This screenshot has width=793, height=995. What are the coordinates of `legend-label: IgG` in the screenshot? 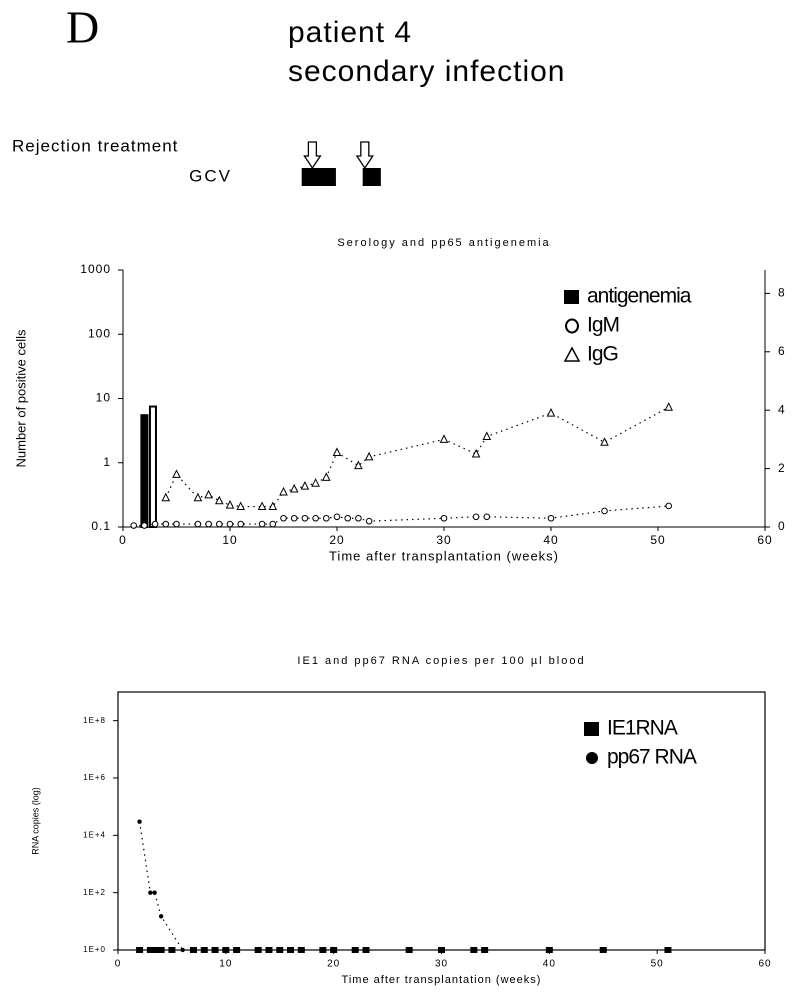 It's located at (602, 354).